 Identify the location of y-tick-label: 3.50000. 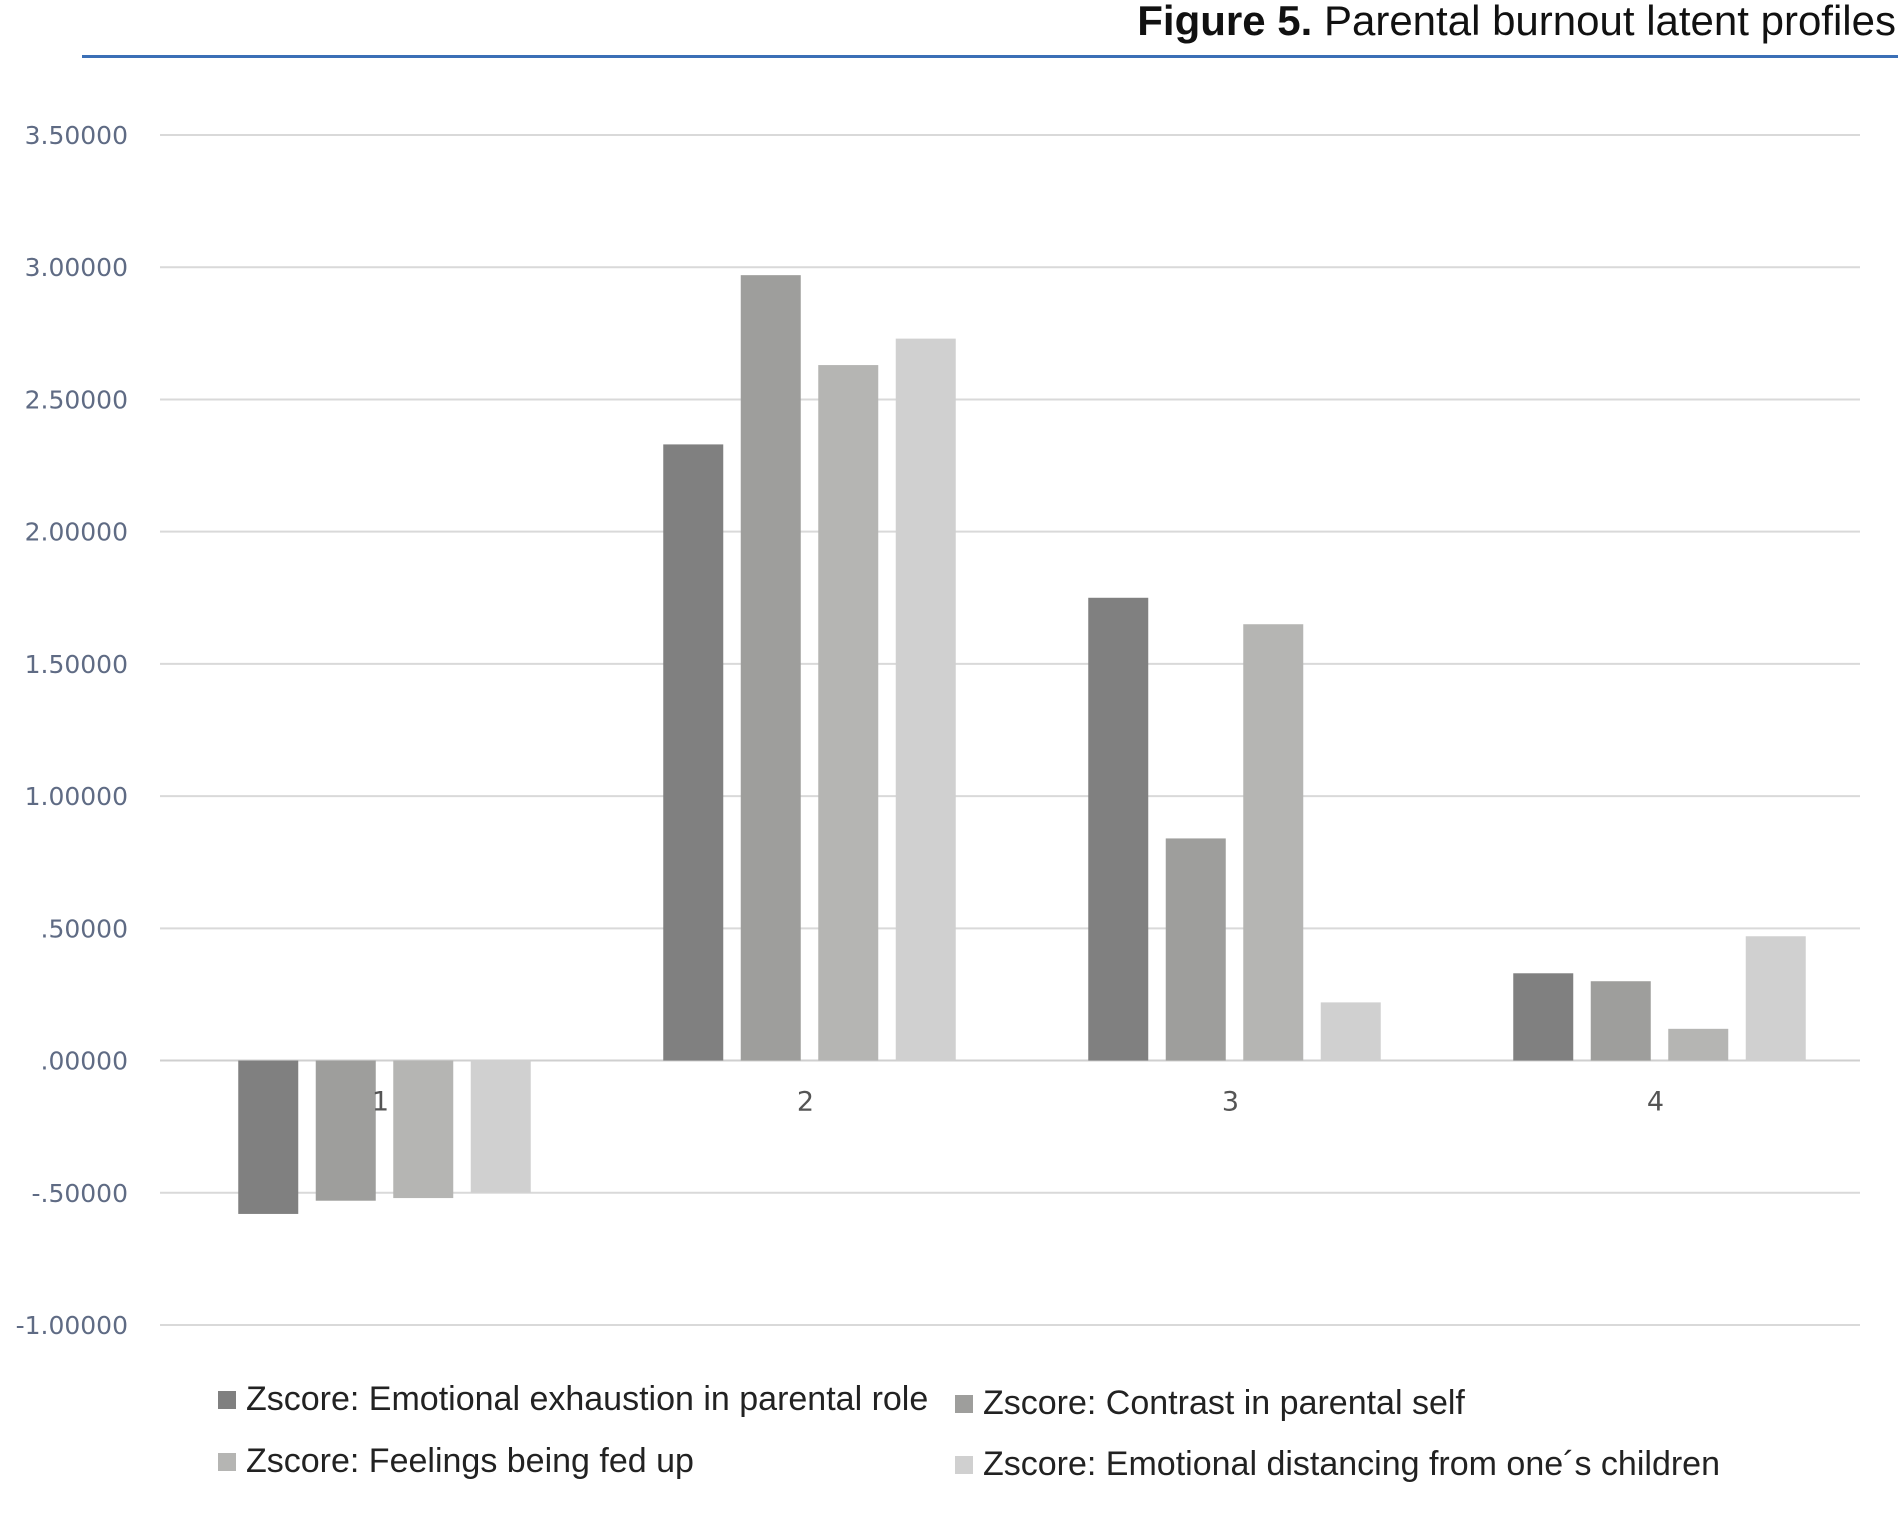
(76, 135).